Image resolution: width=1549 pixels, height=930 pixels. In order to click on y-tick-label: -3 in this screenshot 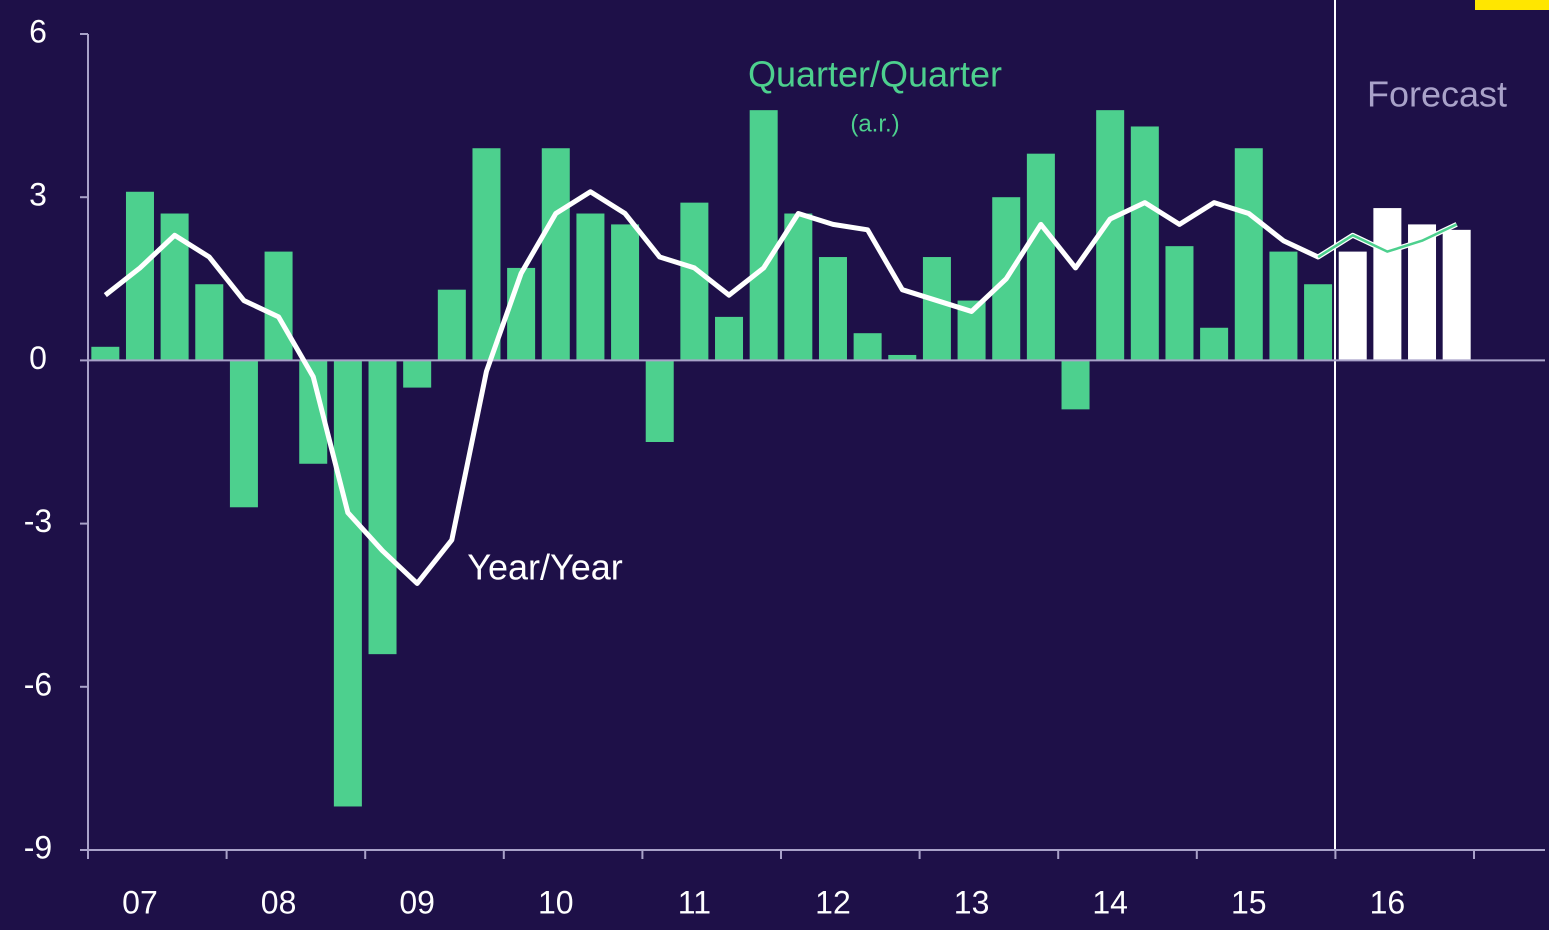, I will do `click(38, 521)`.